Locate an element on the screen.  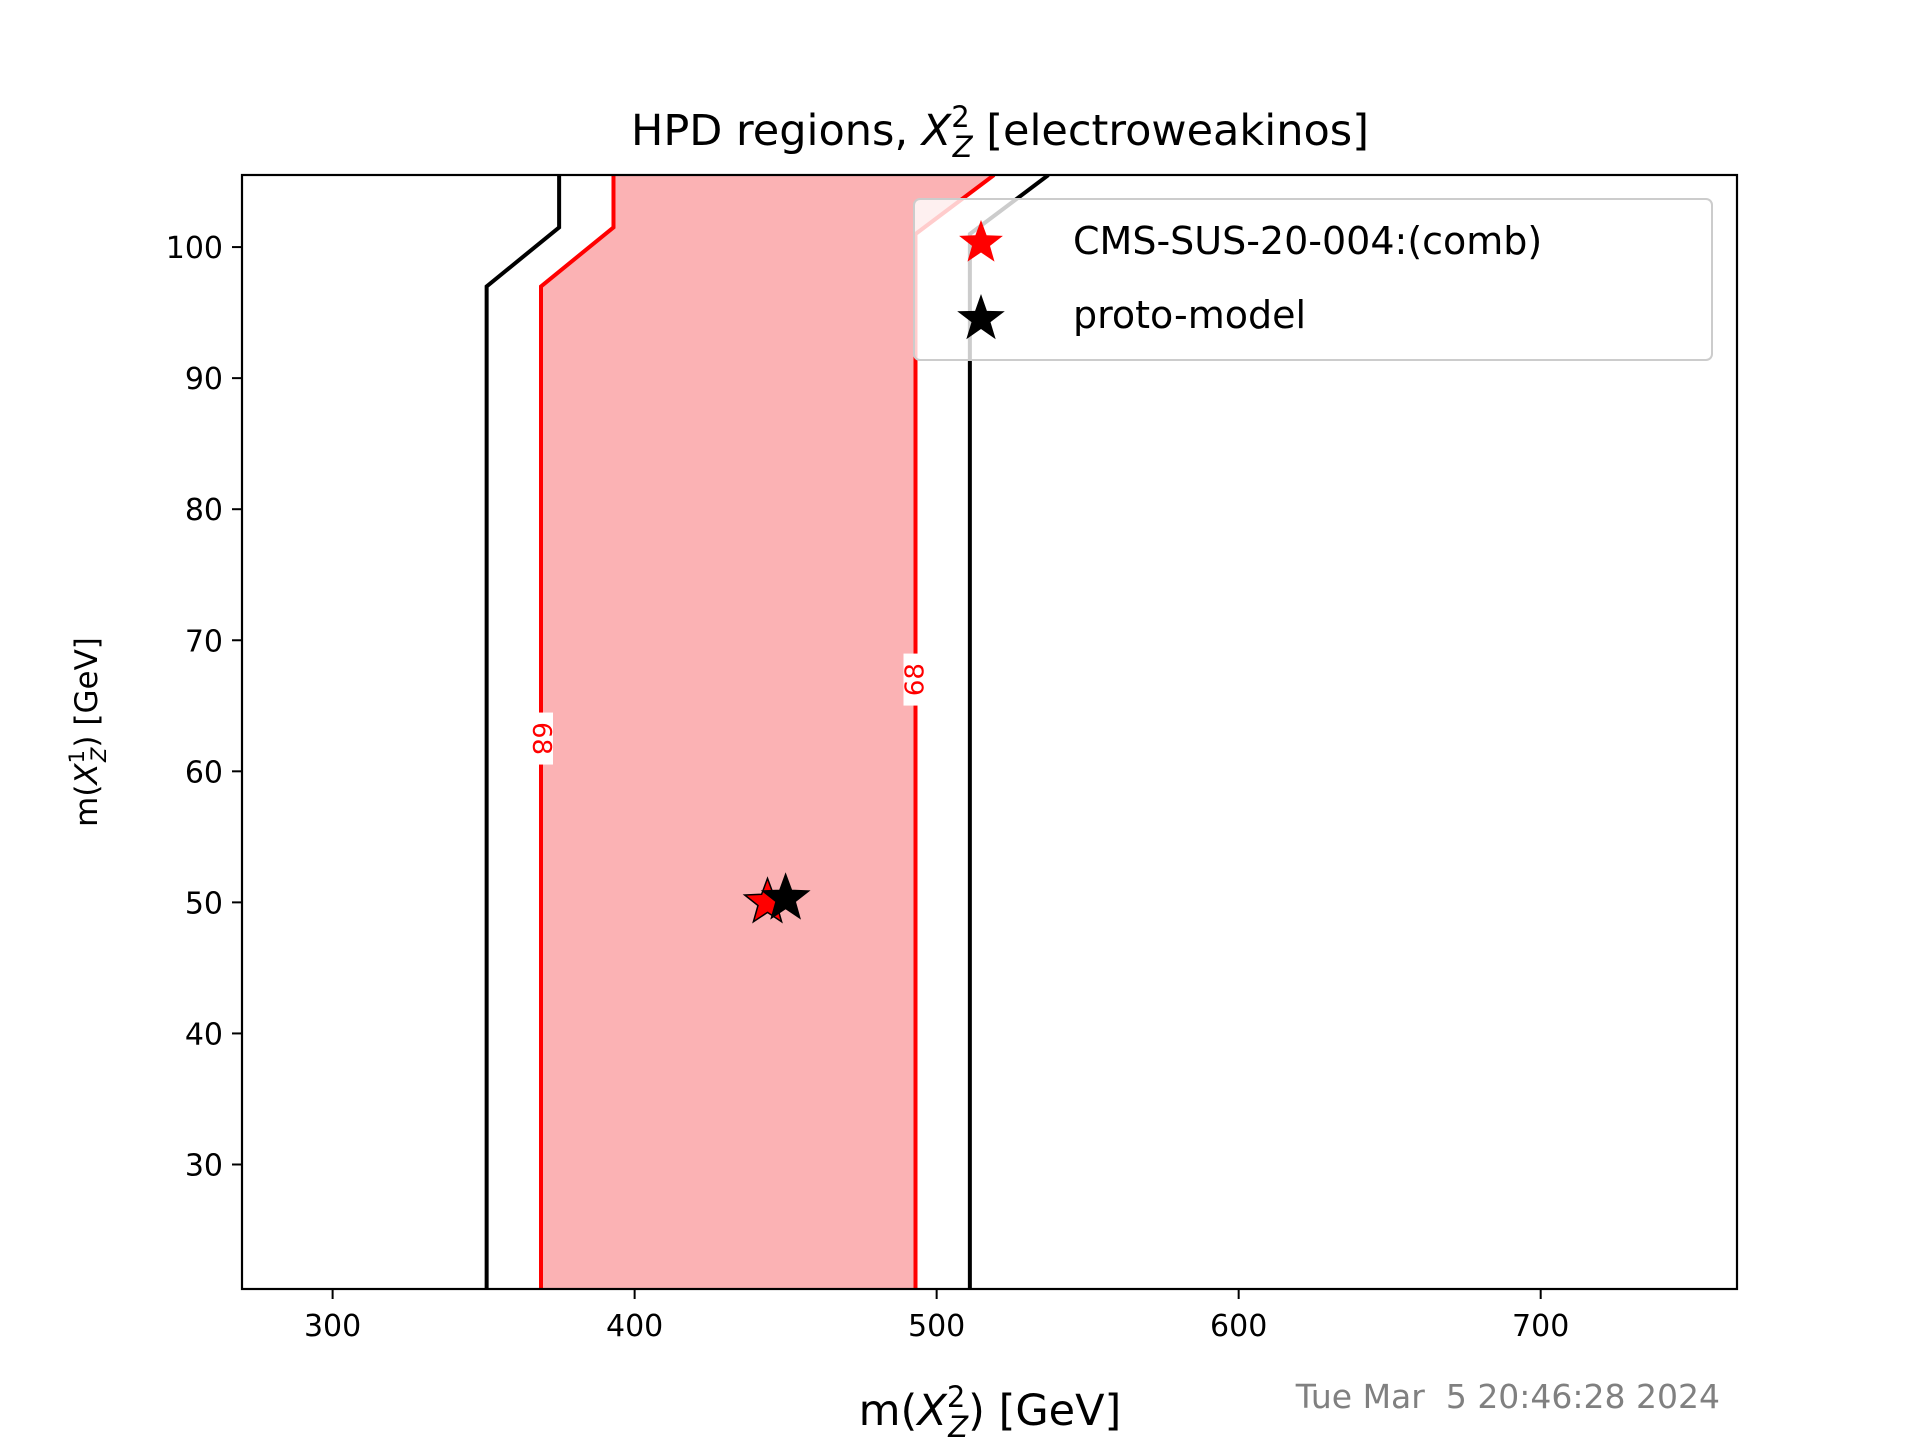
x-tick-label-700: 700 is located at coordinates (1540, 1326).